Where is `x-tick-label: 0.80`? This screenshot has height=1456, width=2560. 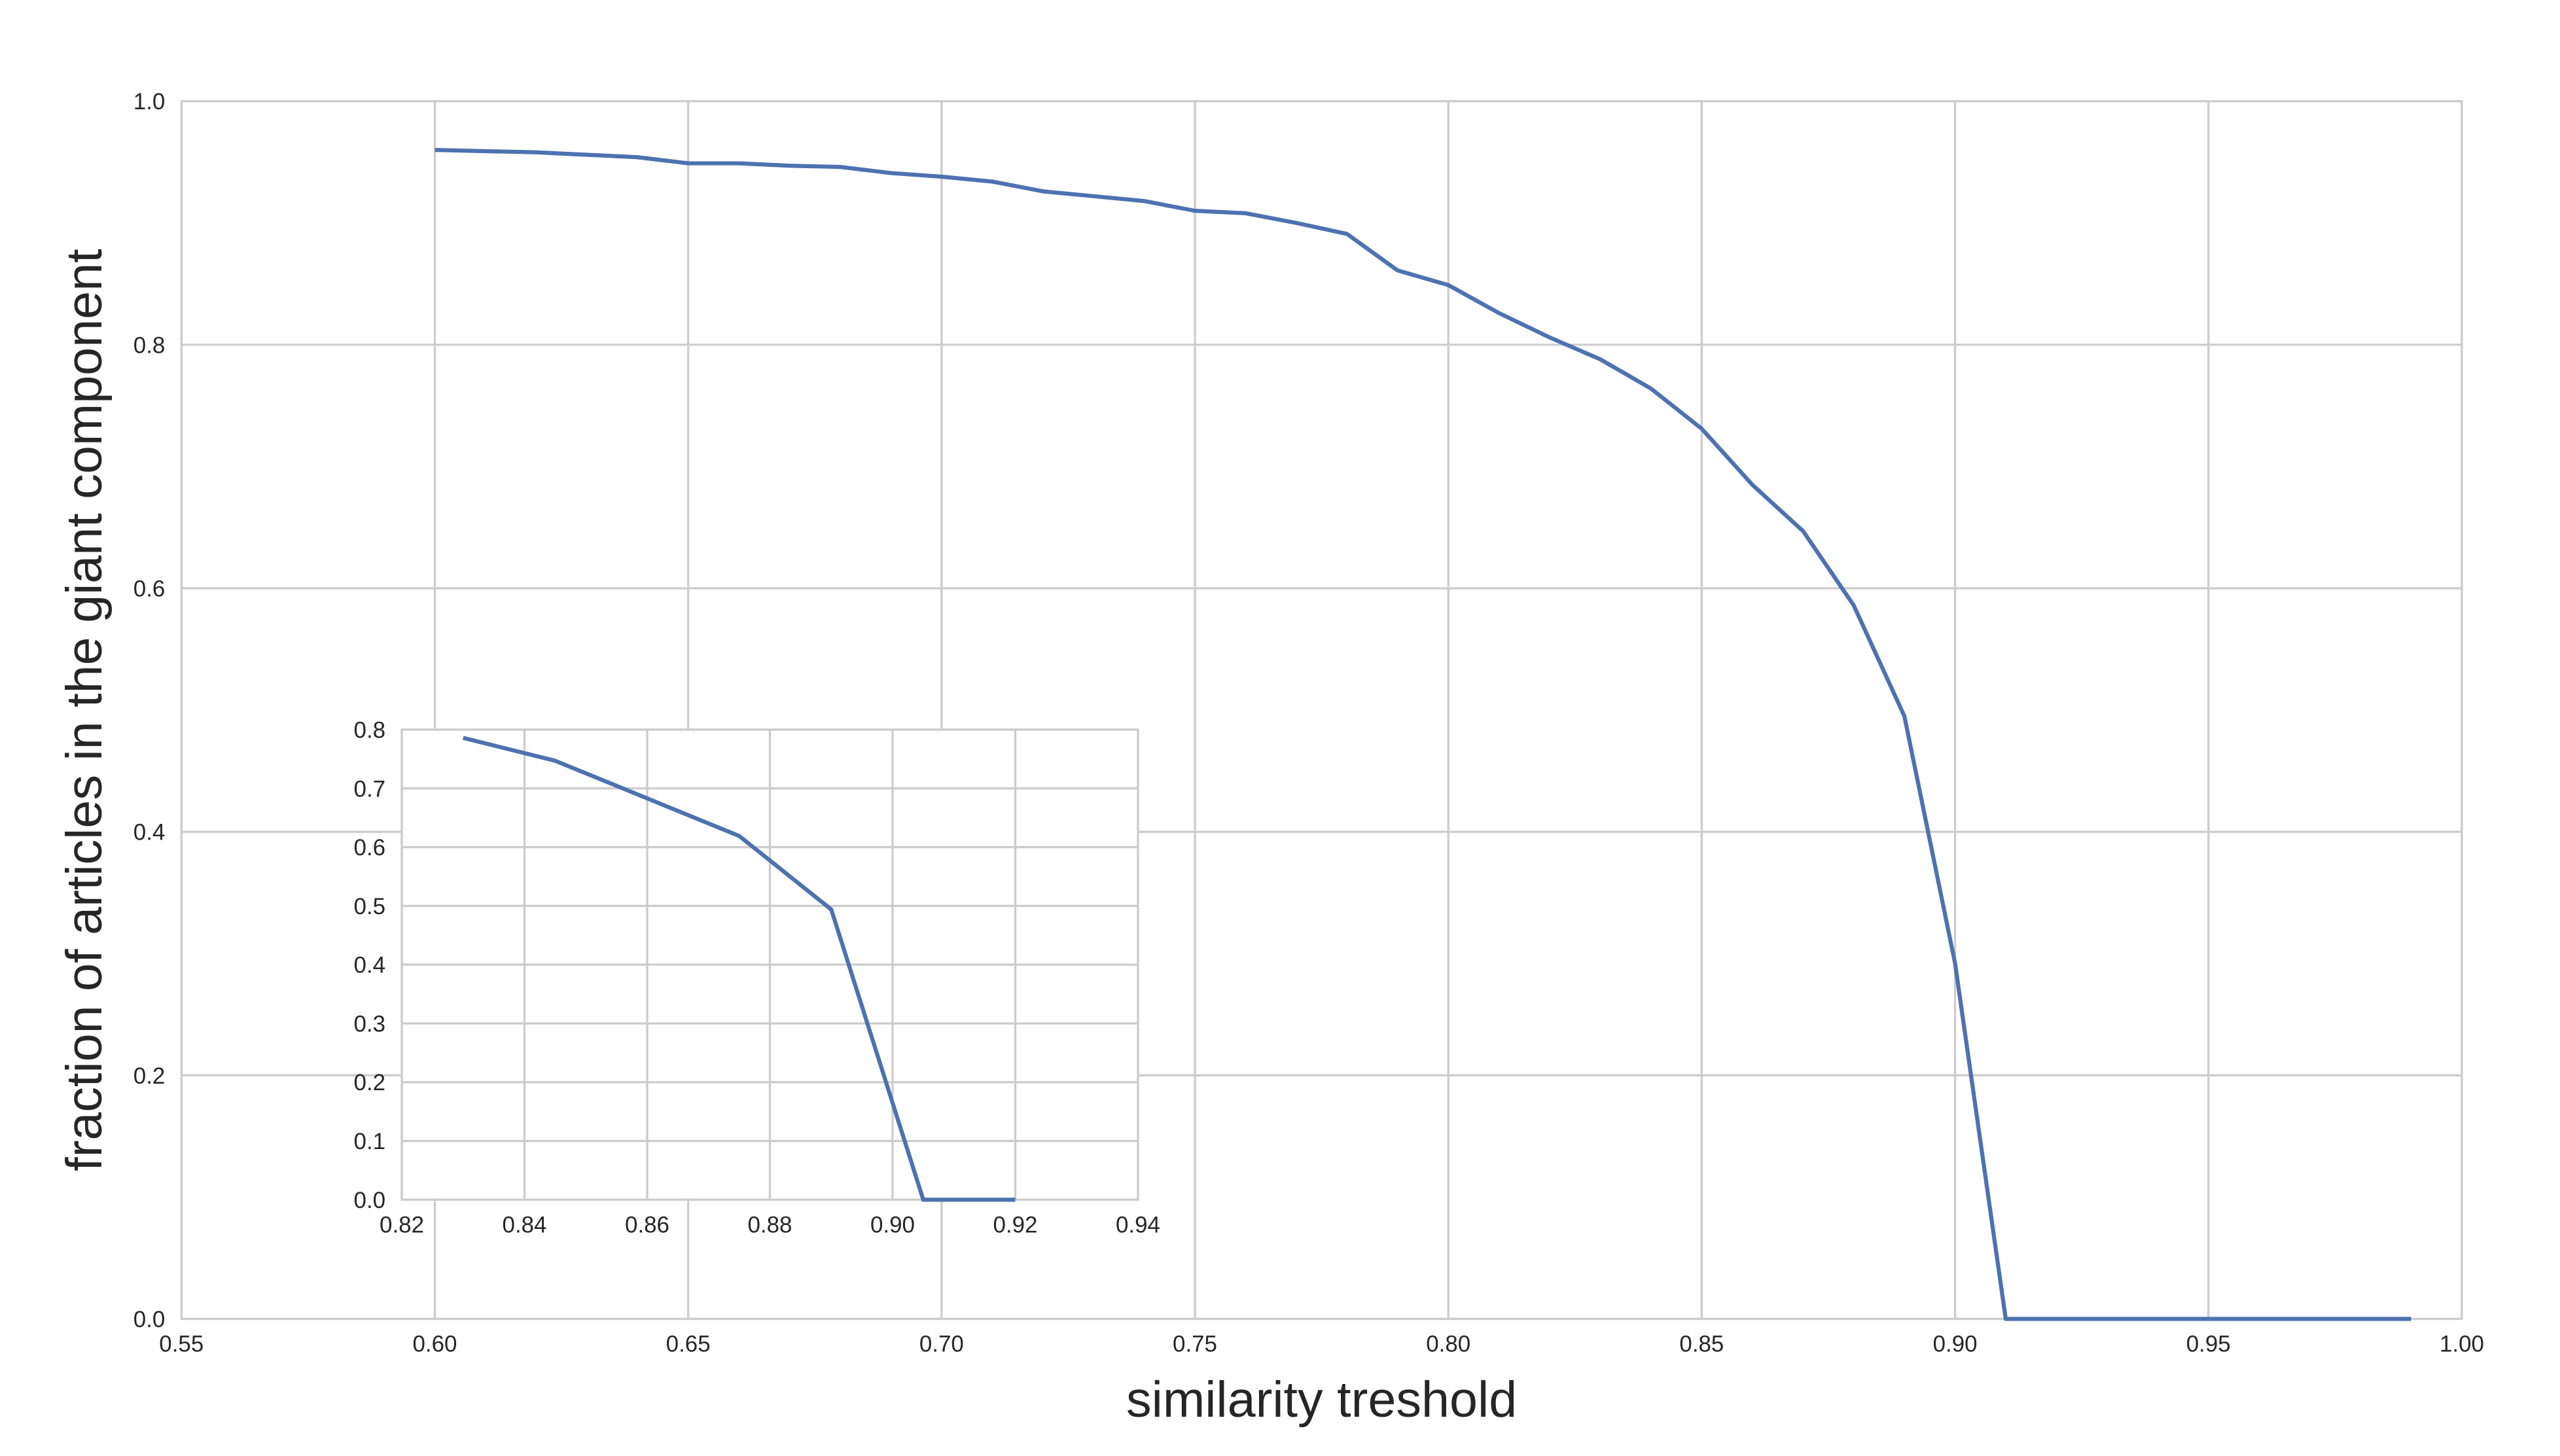
x-tick-label: 0.80 is located at coordinates (1448, 1344).